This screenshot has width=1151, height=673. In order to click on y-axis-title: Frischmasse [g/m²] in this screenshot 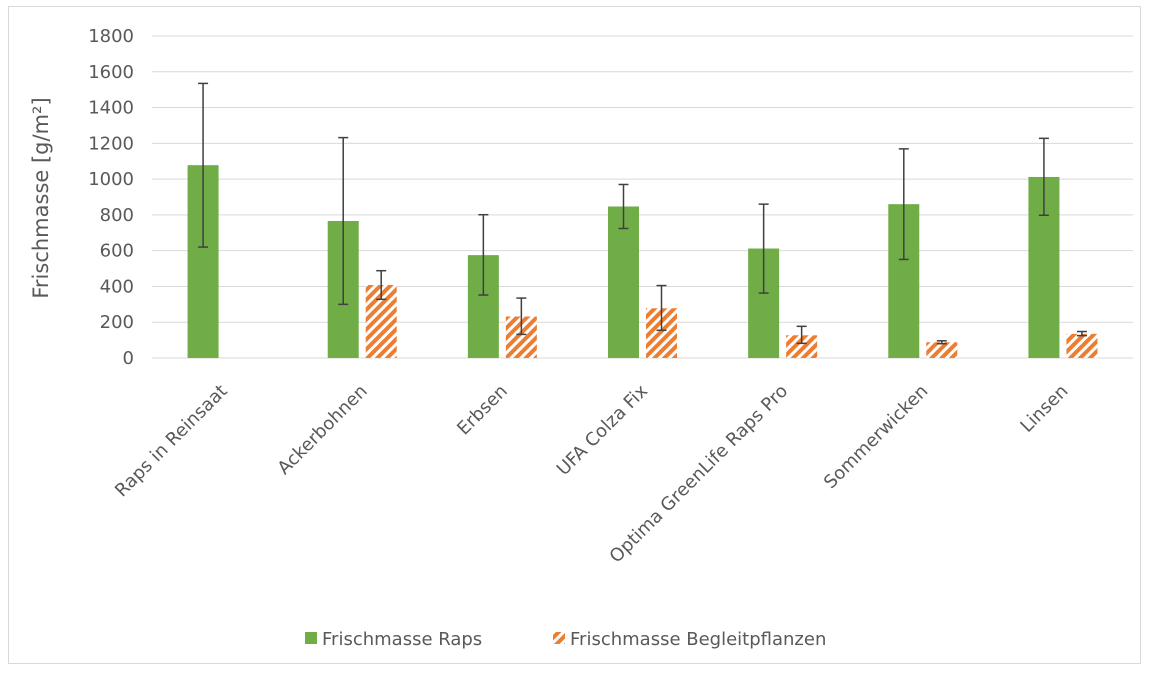, I will do `click(41, 197)`.